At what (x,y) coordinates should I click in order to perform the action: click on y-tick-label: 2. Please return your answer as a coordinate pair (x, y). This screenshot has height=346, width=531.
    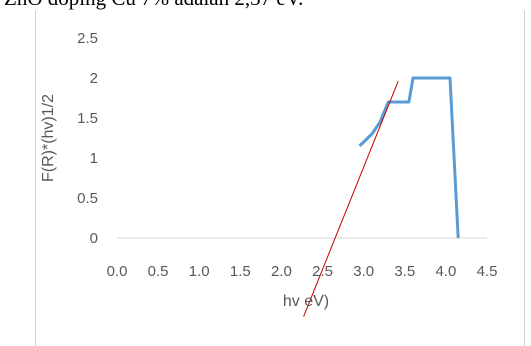
    Looking at the image, I should click on (94, 78).